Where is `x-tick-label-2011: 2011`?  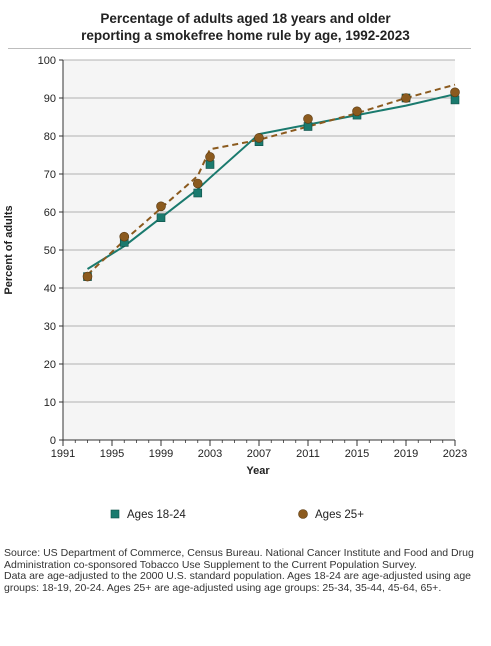 x-tick-label-2011: 2011 is located at coordinates (308, 454).